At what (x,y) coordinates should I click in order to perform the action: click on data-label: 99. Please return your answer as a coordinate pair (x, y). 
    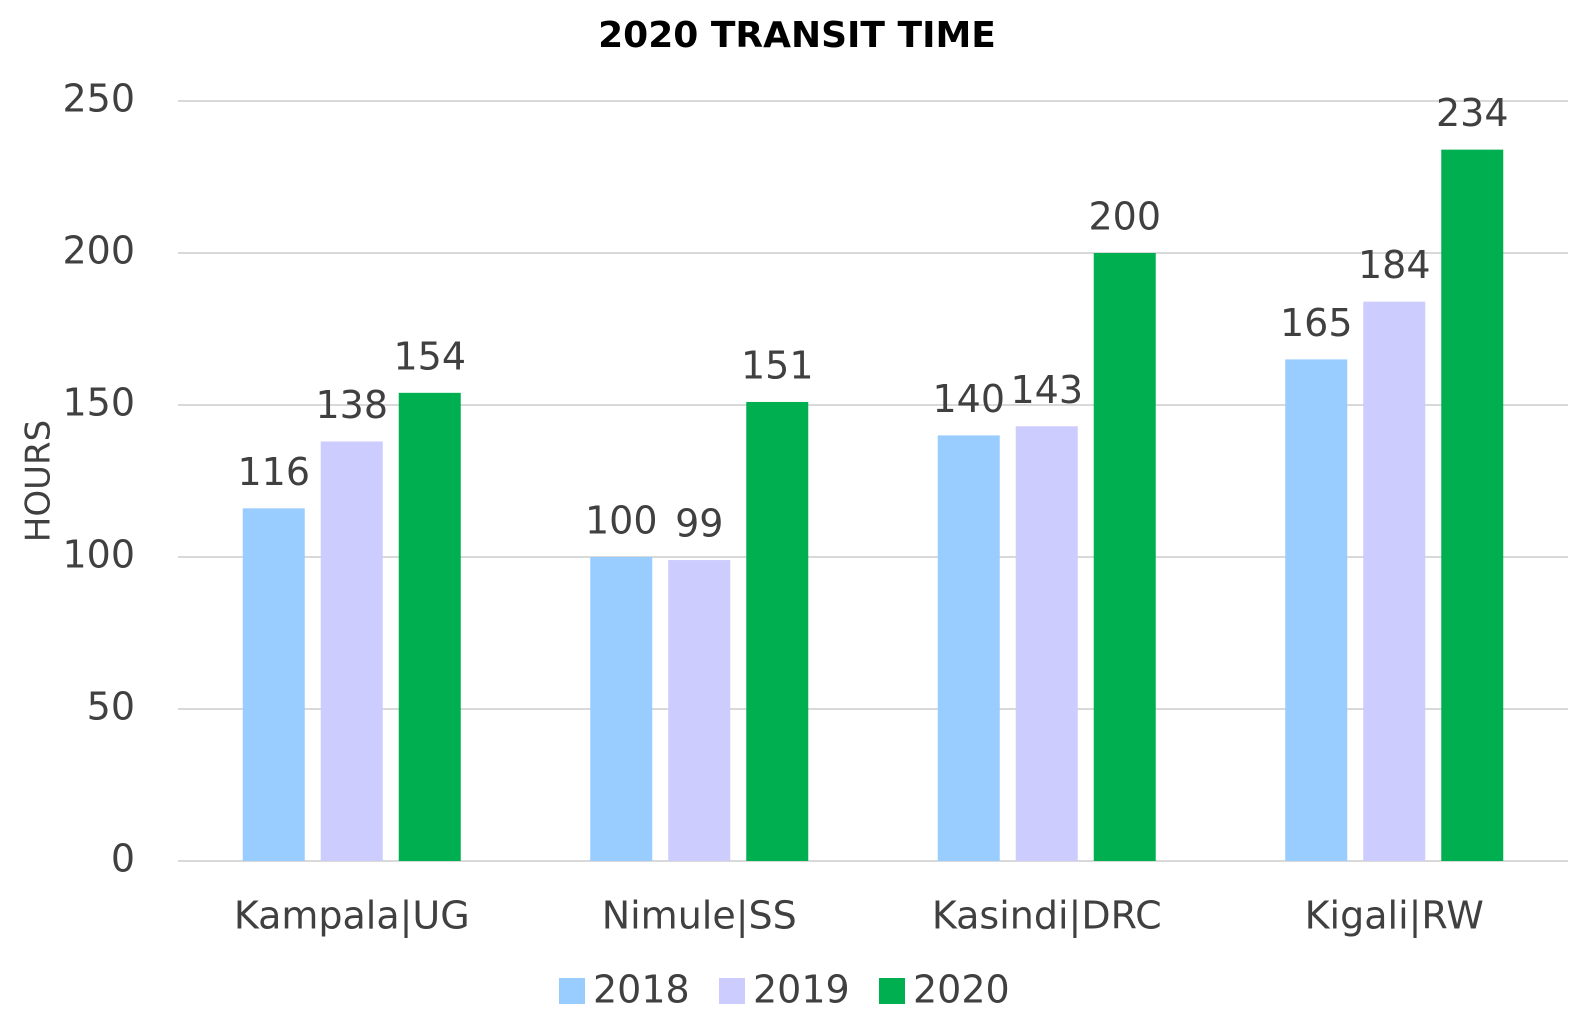
    Looking at the image, I should click on (699, 524).